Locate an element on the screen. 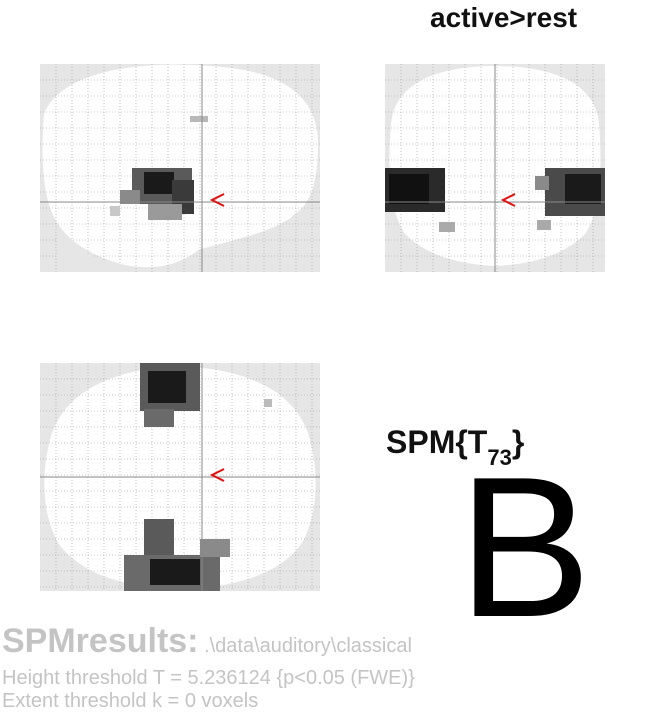 This screenshot has width=650, height=715. footer-title: SPMresults: is located at coordinates (100, 641).